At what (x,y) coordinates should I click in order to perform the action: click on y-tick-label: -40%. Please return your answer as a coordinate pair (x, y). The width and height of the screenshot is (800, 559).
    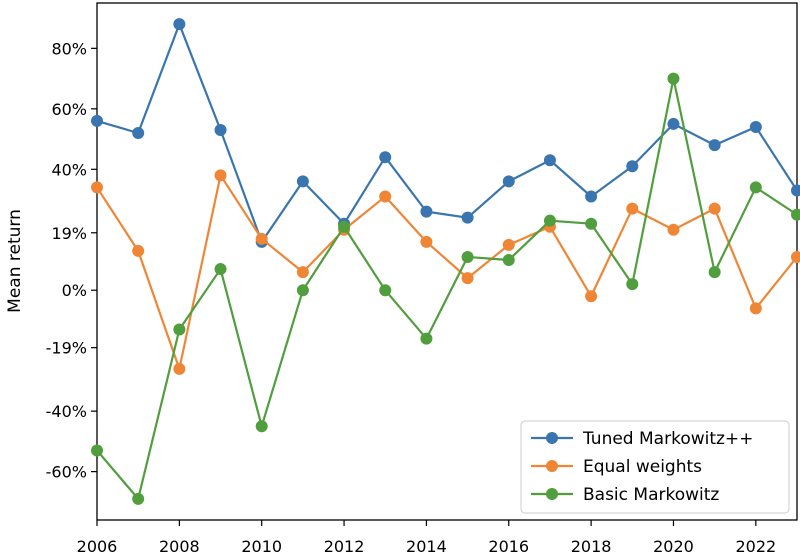
    Looking at the image, I should click on (66, 411).